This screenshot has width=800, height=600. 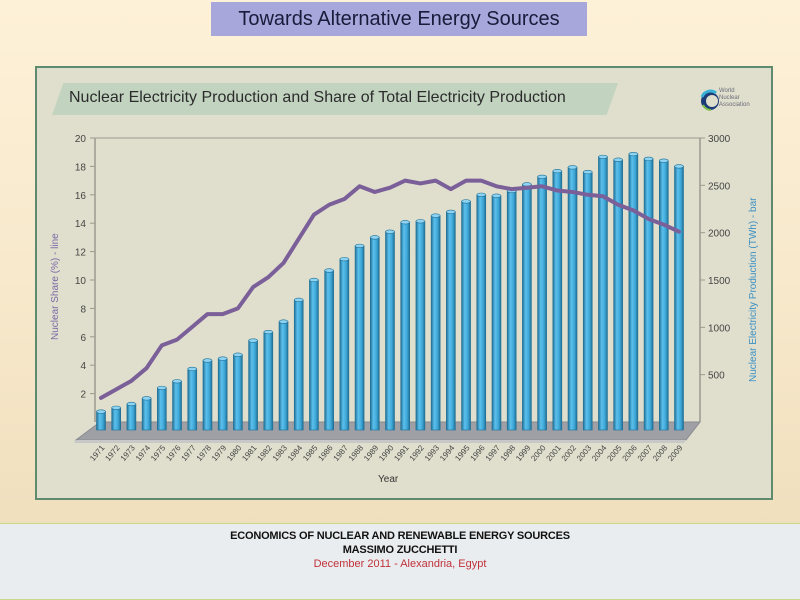 I want to click on right-tick-label: 2500, so click(x=719, y=186).